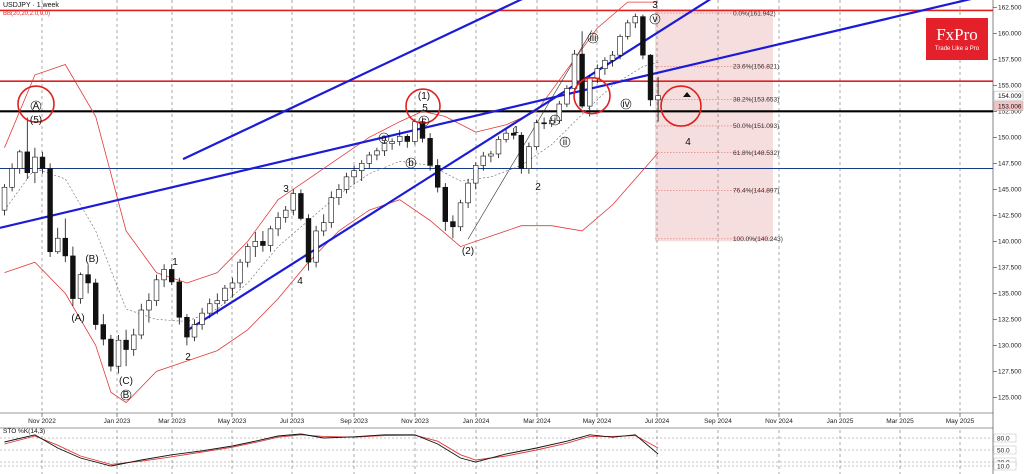 The image size is (1024, 474). Describe the element at coordinates (754, 13) in the screenshot. I see `fib-level-label: 0.0%(161.942)` at that location.